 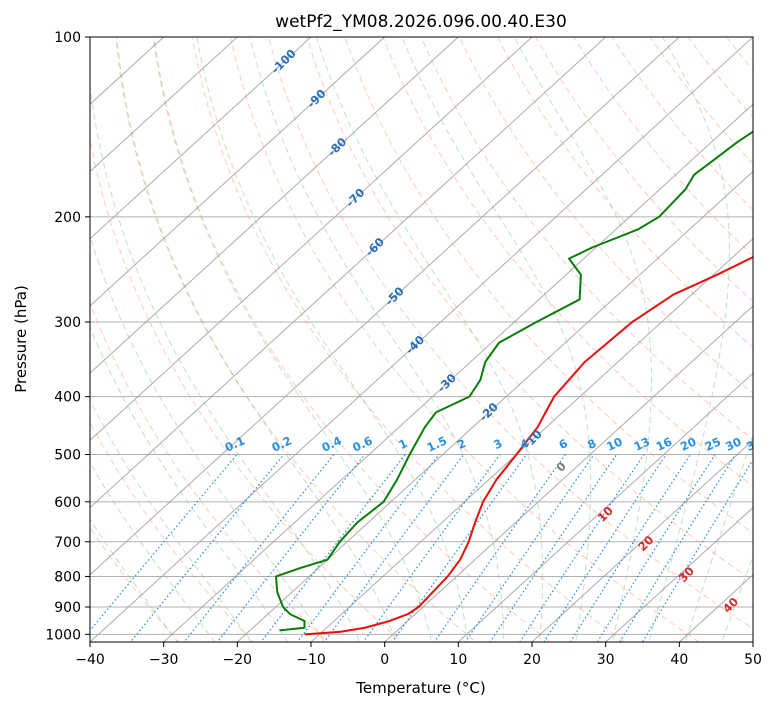 I want to click on y-tick-label: 900, so click(x=67, y=608).